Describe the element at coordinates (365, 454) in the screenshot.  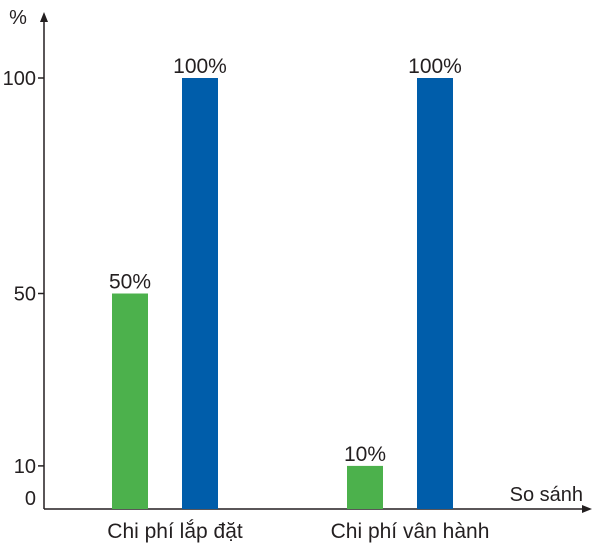
I see `data-label: 10%` at that location.